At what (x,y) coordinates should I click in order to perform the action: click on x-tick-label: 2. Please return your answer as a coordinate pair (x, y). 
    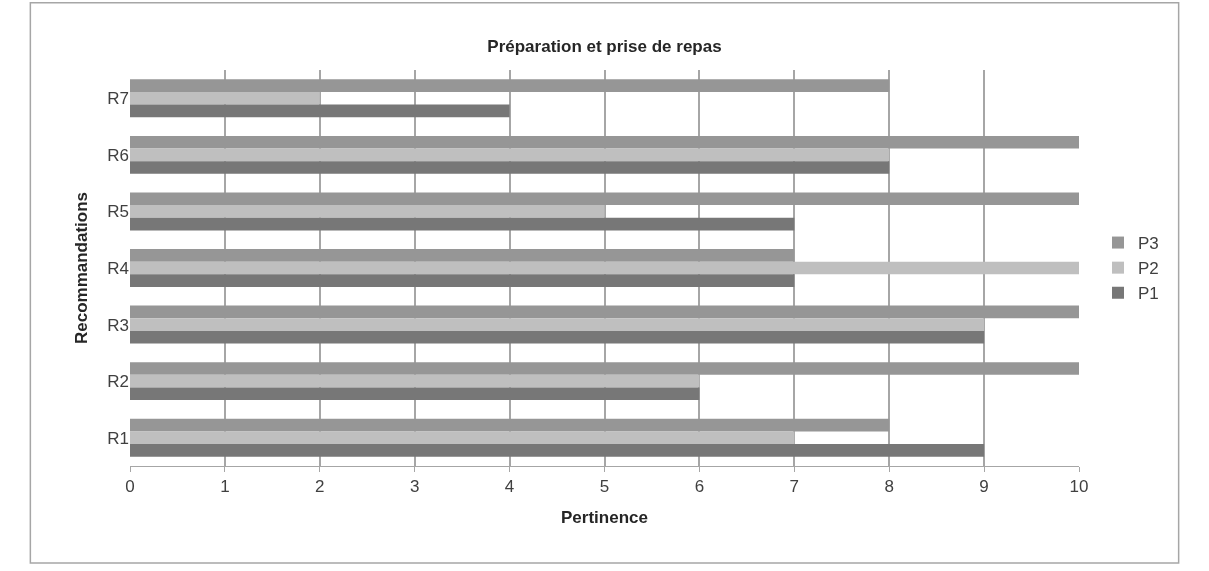
    Looking at the image, I should click on (320, 487).